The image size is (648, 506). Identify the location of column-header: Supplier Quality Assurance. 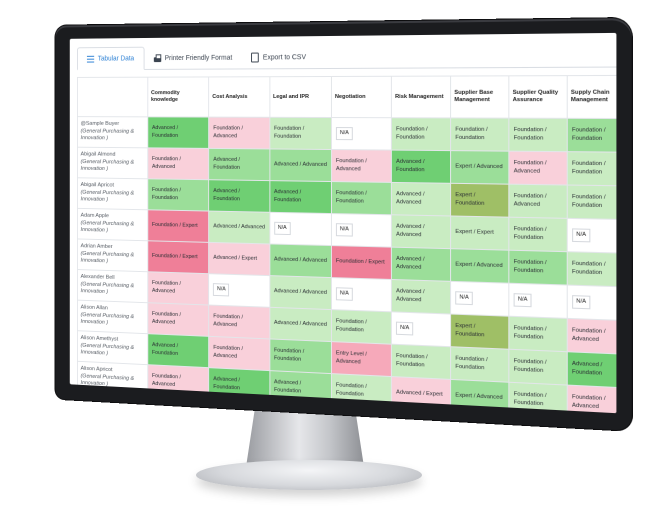
(538, 97).